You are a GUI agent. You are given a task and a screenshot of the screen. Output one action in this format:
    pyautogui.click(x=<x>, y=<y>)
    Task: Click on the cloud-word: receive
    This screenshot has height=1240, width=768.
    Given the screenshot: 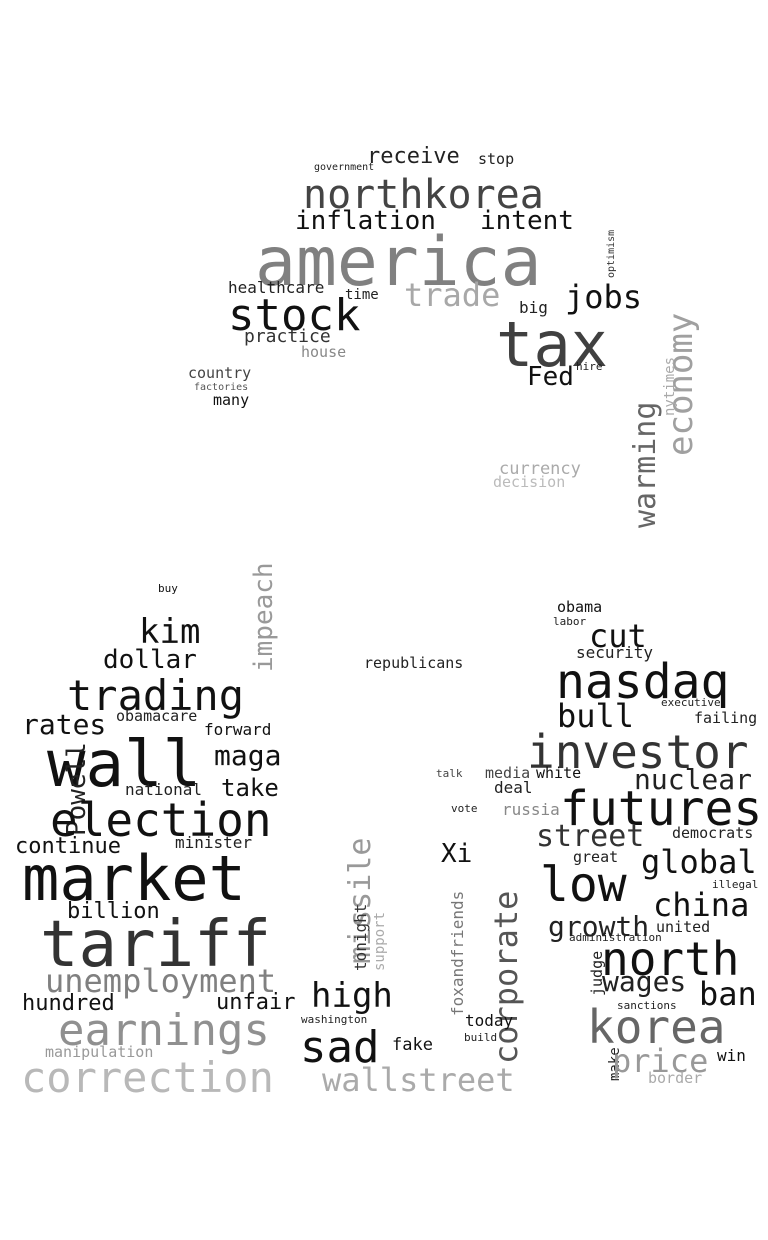 What is the action you would take?
    pyautogui.click(x=413, y=156)
    